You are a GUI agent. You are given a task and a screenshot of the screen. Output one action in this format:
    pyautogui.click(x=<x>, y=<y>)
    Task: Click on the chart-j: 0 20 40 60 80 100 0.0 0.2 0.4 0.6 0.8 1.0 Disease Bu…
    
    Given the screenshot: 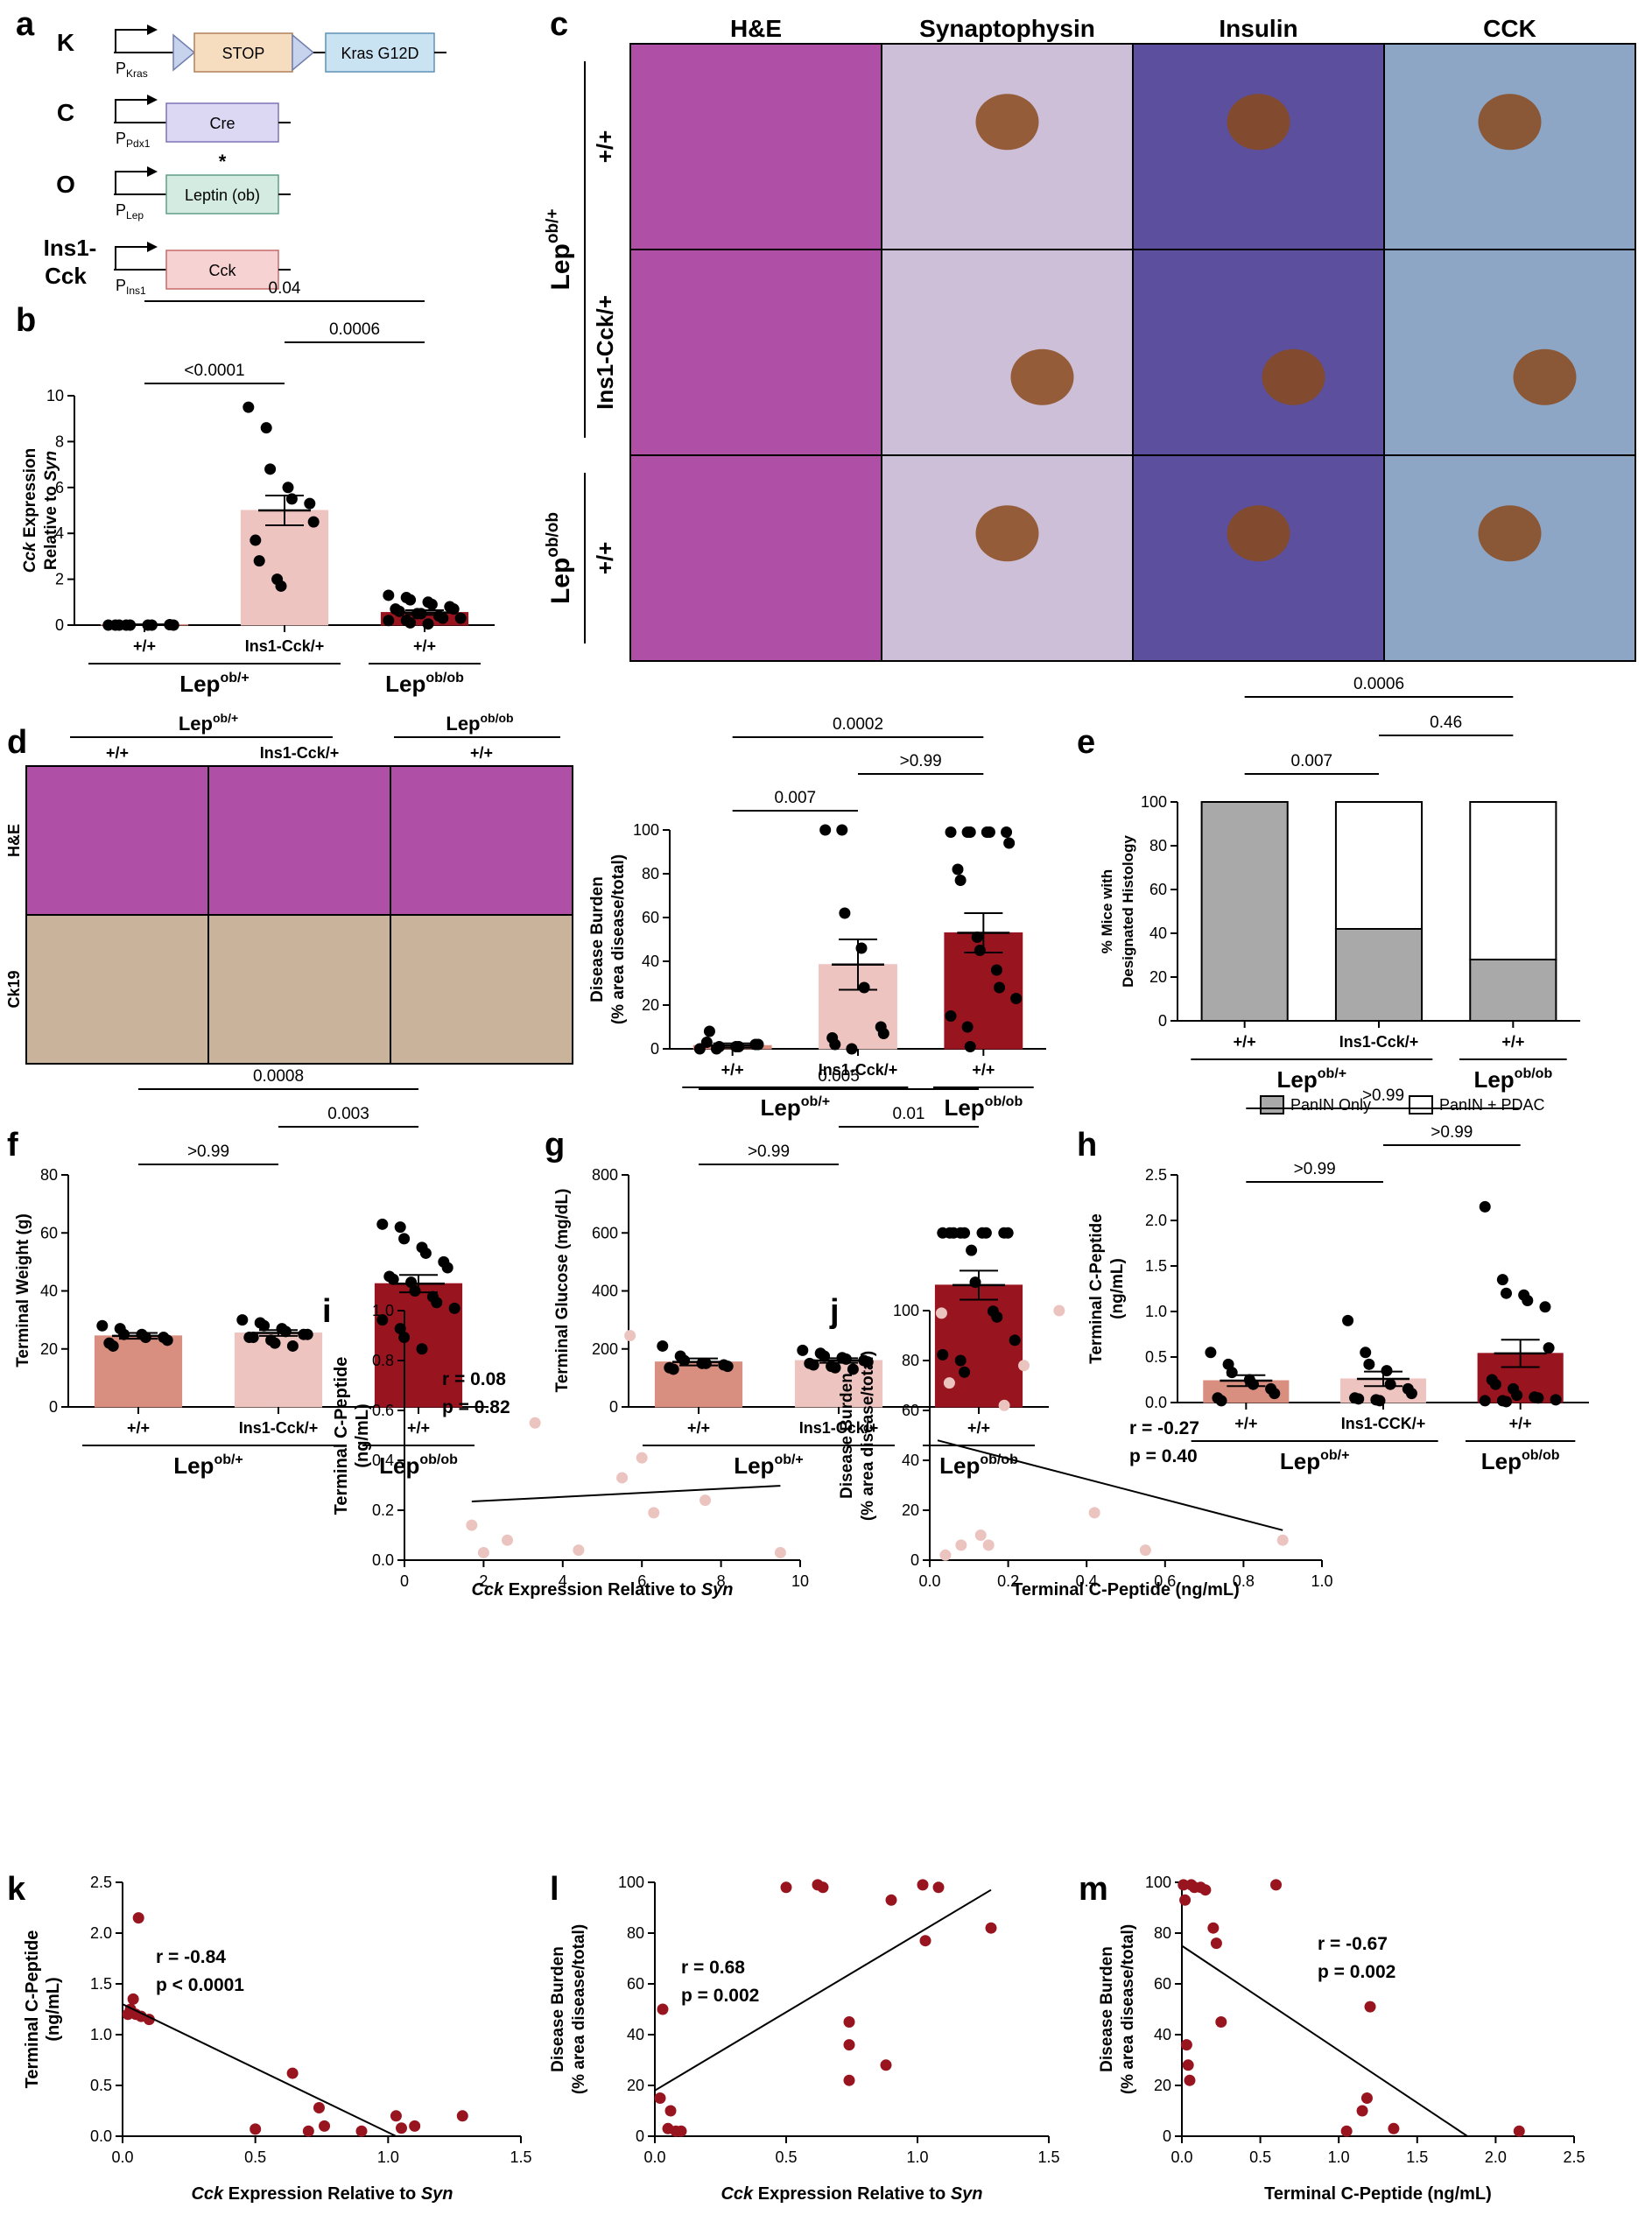 What is the action you would take?
    pyautogui.click(x=1085, y=1451)
    